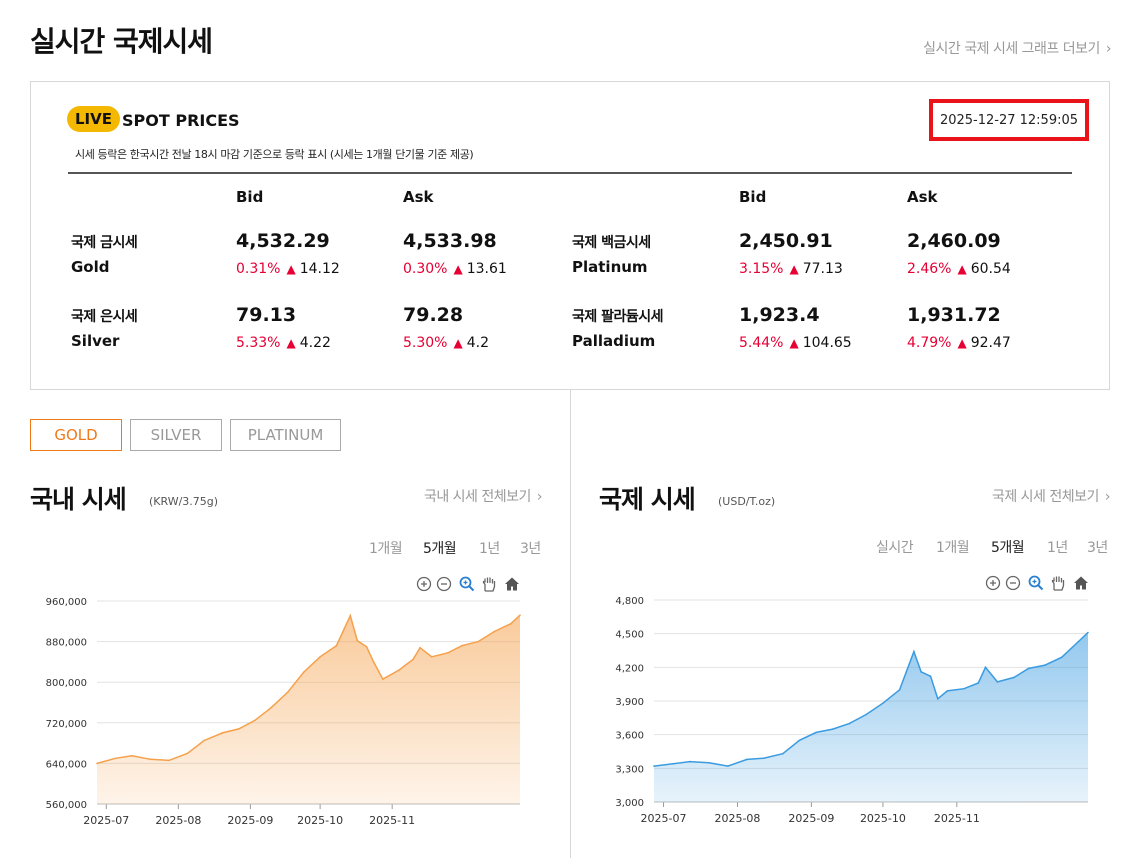 The image size is (1139, 858). I want to click on platinum-ask-diff: 60.54, so click(990, 269).